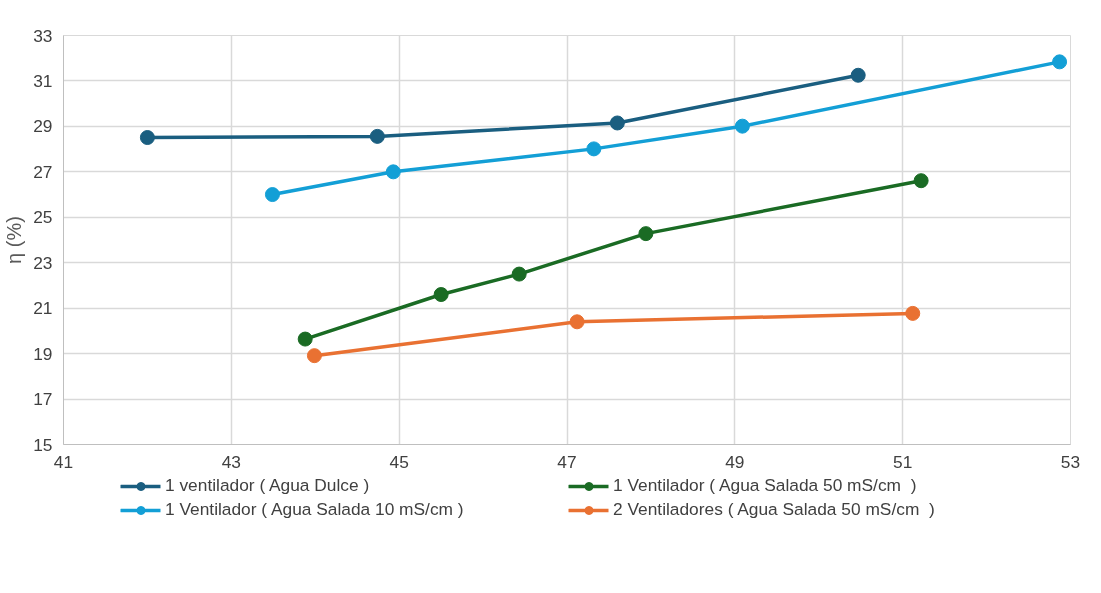 Image resolution: width=1101 pixels, height=593 pixels. I want to click on y-axis-title: η (%), so click(14, 240).